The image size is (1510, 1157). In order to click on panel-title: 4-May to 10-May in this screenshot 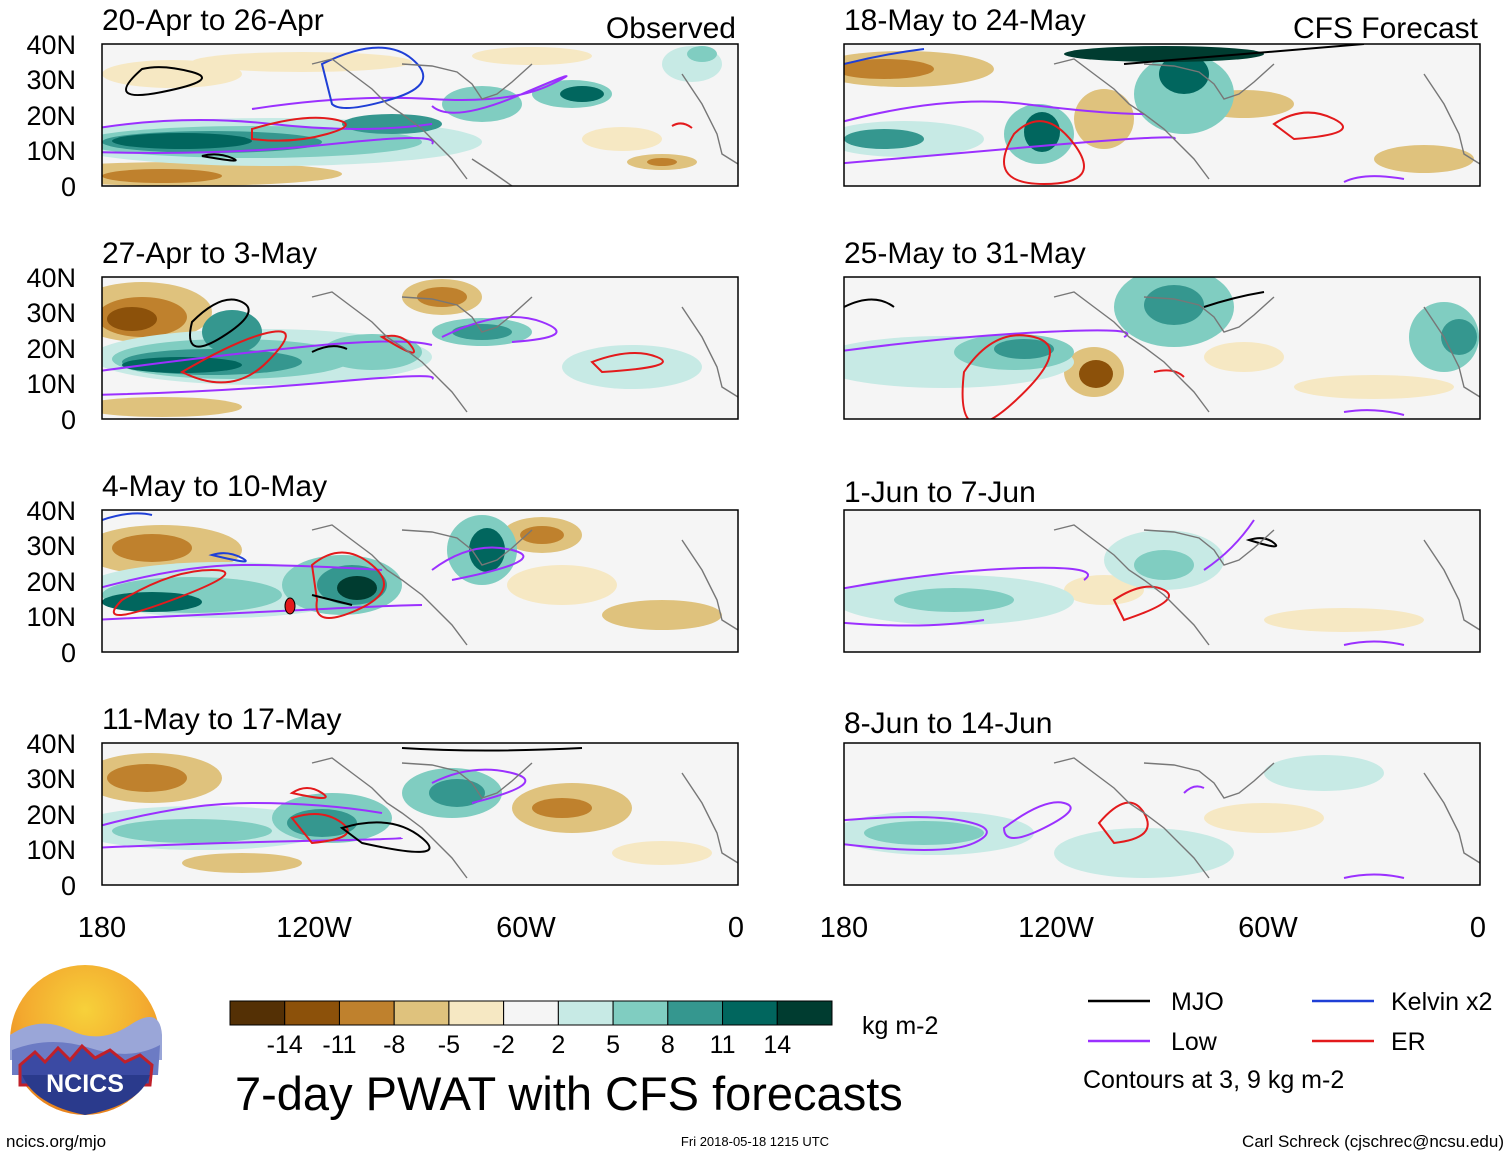, I will do `click(214, 486)`.